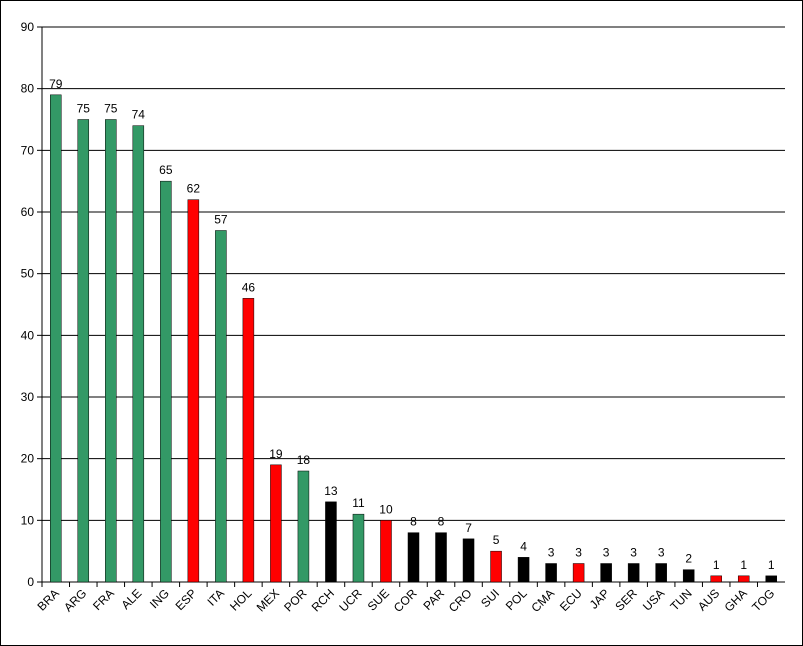 This screenshot has width=803, height=646. I want to click on y-tick-label: 20, so click(28, 459).